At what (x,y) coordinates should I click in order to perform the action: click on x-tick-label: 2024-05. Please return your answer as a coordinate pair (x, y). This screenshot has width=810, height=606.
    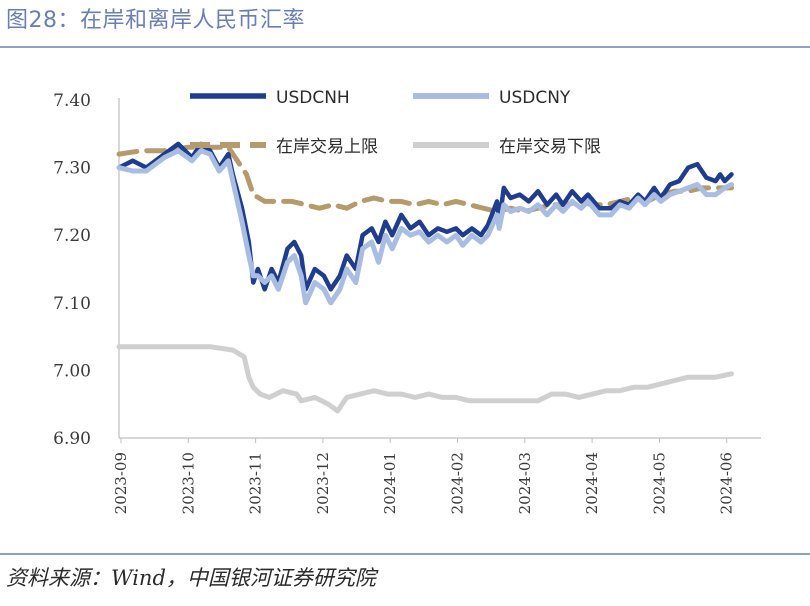
    Looking at the image, I should click on (659, 483).